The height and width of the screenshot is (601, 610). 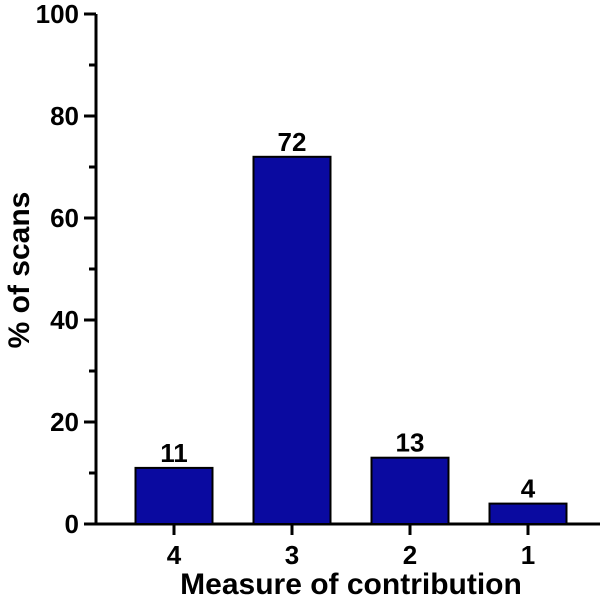 I want to click on y-tick-label: 100, so click(x=57, y=14).